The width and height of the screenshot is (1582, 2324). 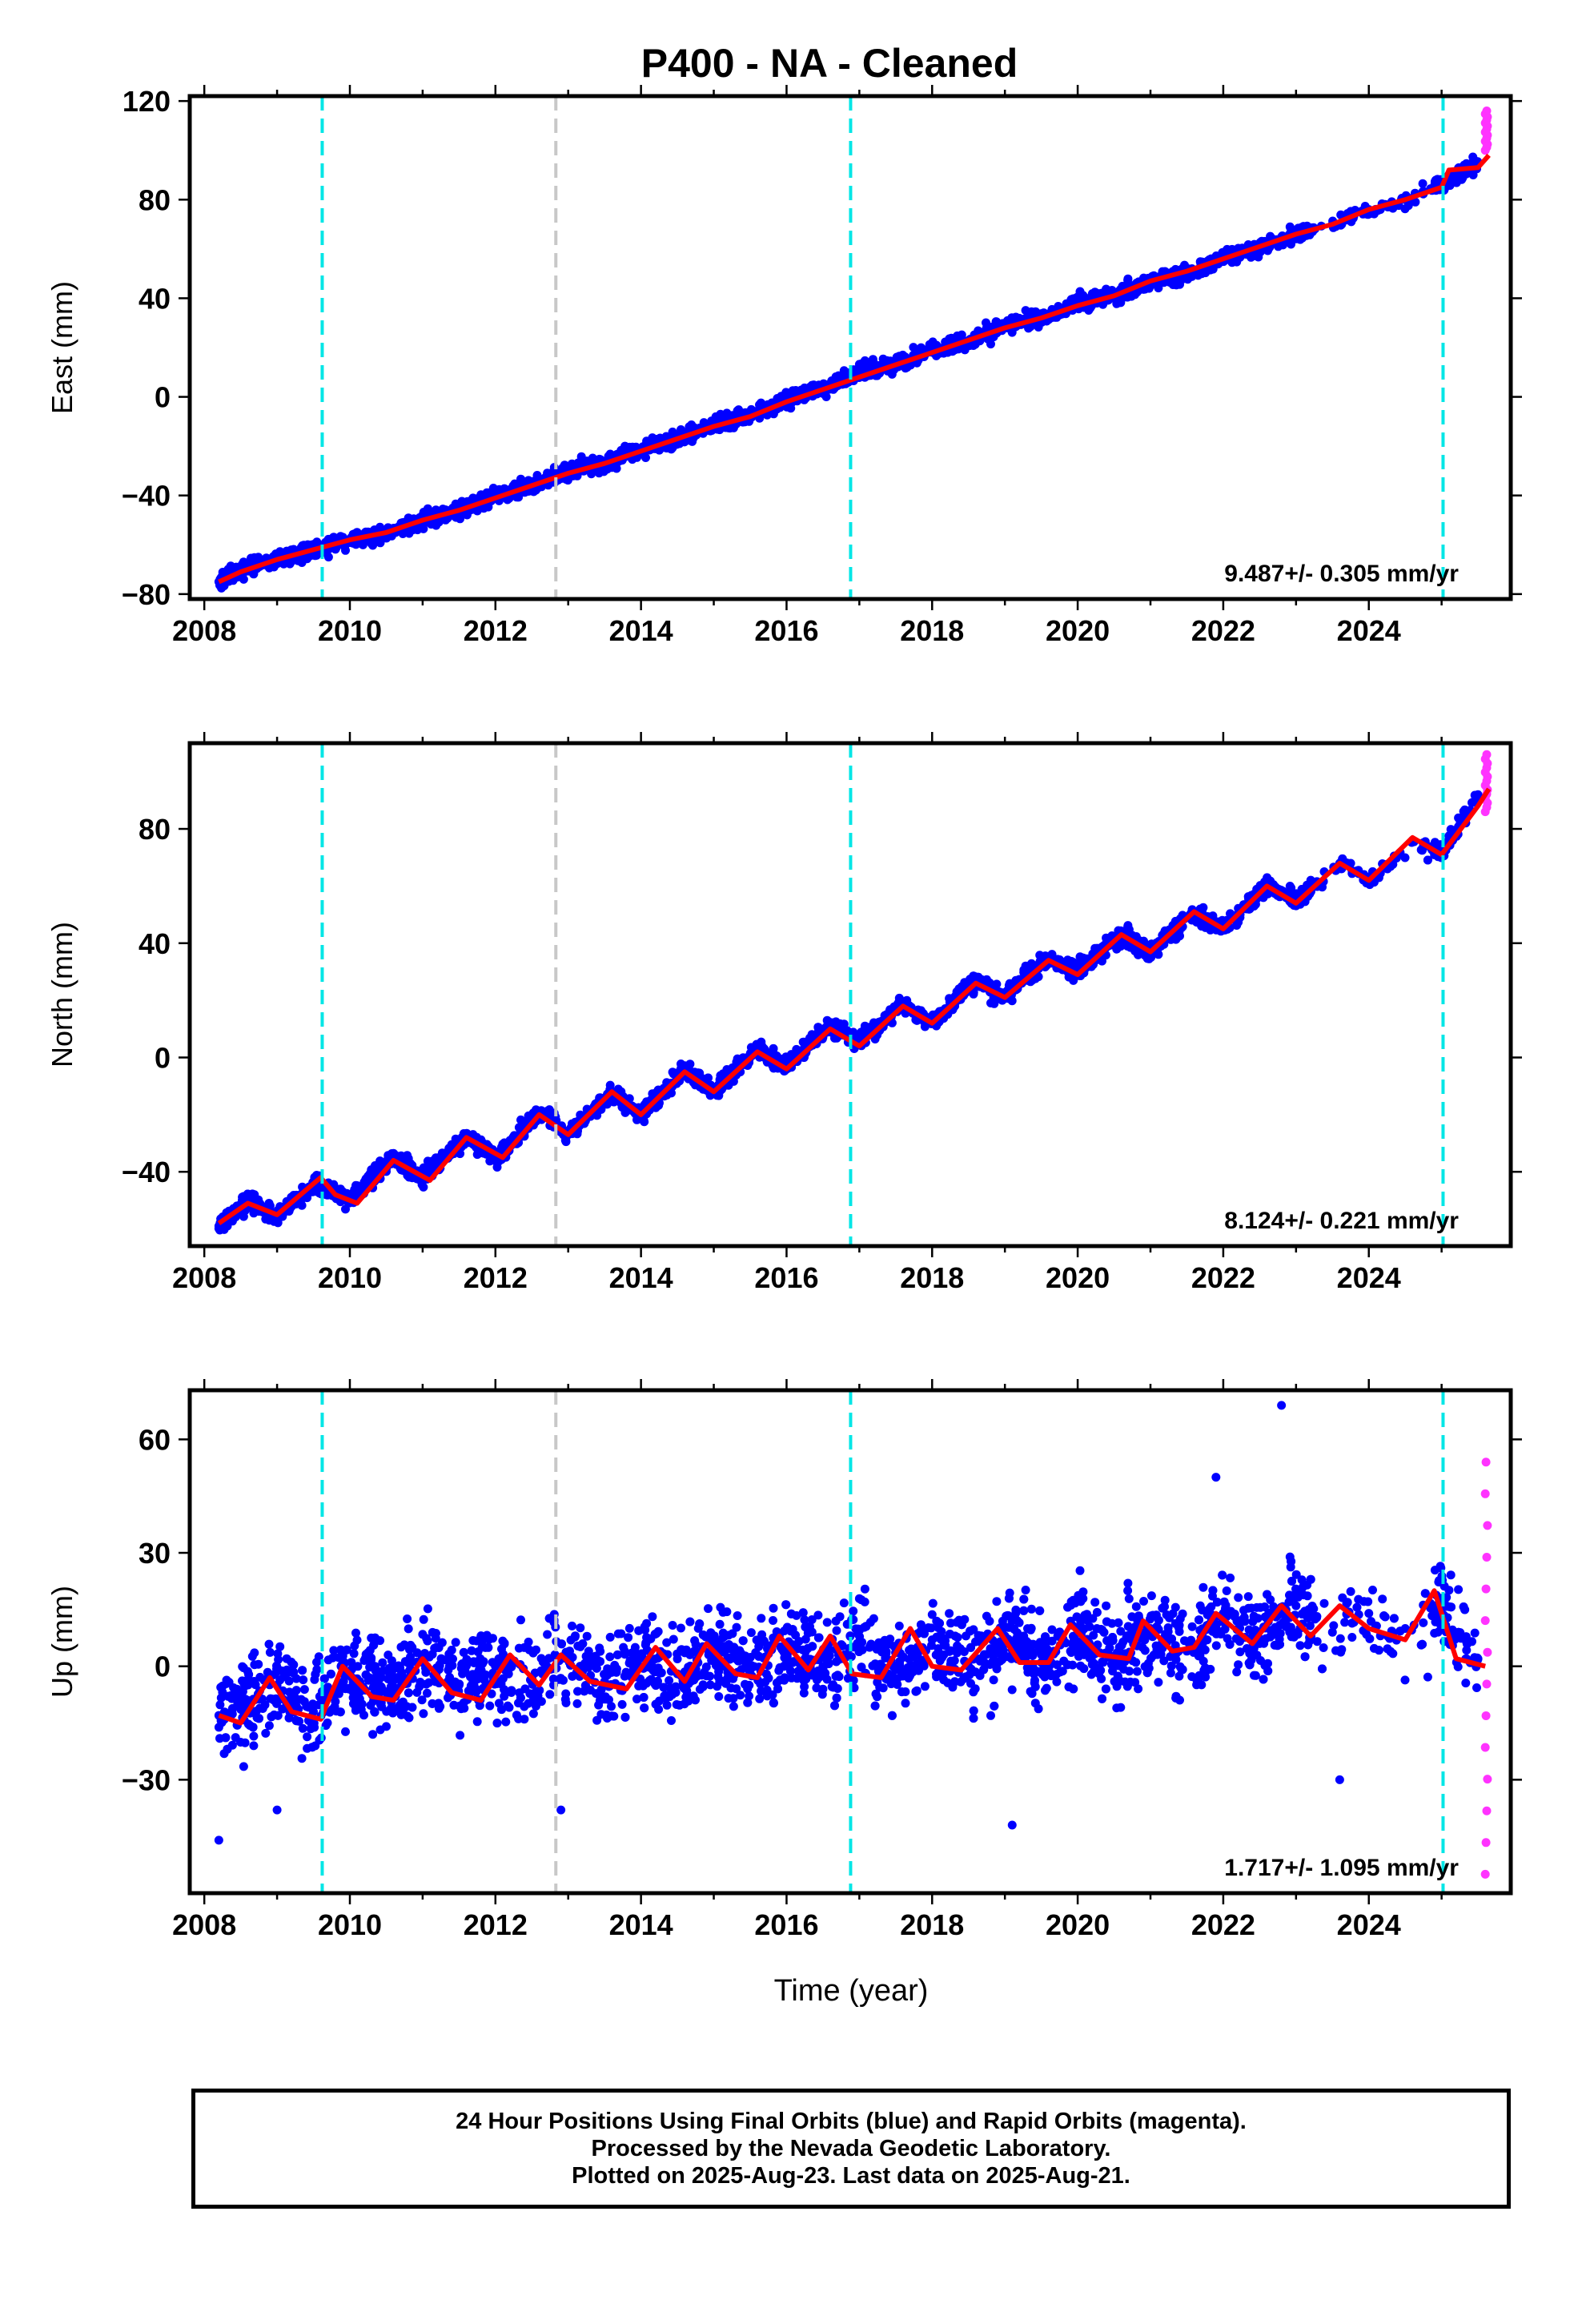 What do you see at coordinates (854, 369) in the screenshot?
I see `model-line` at bounding box center [854, 369].